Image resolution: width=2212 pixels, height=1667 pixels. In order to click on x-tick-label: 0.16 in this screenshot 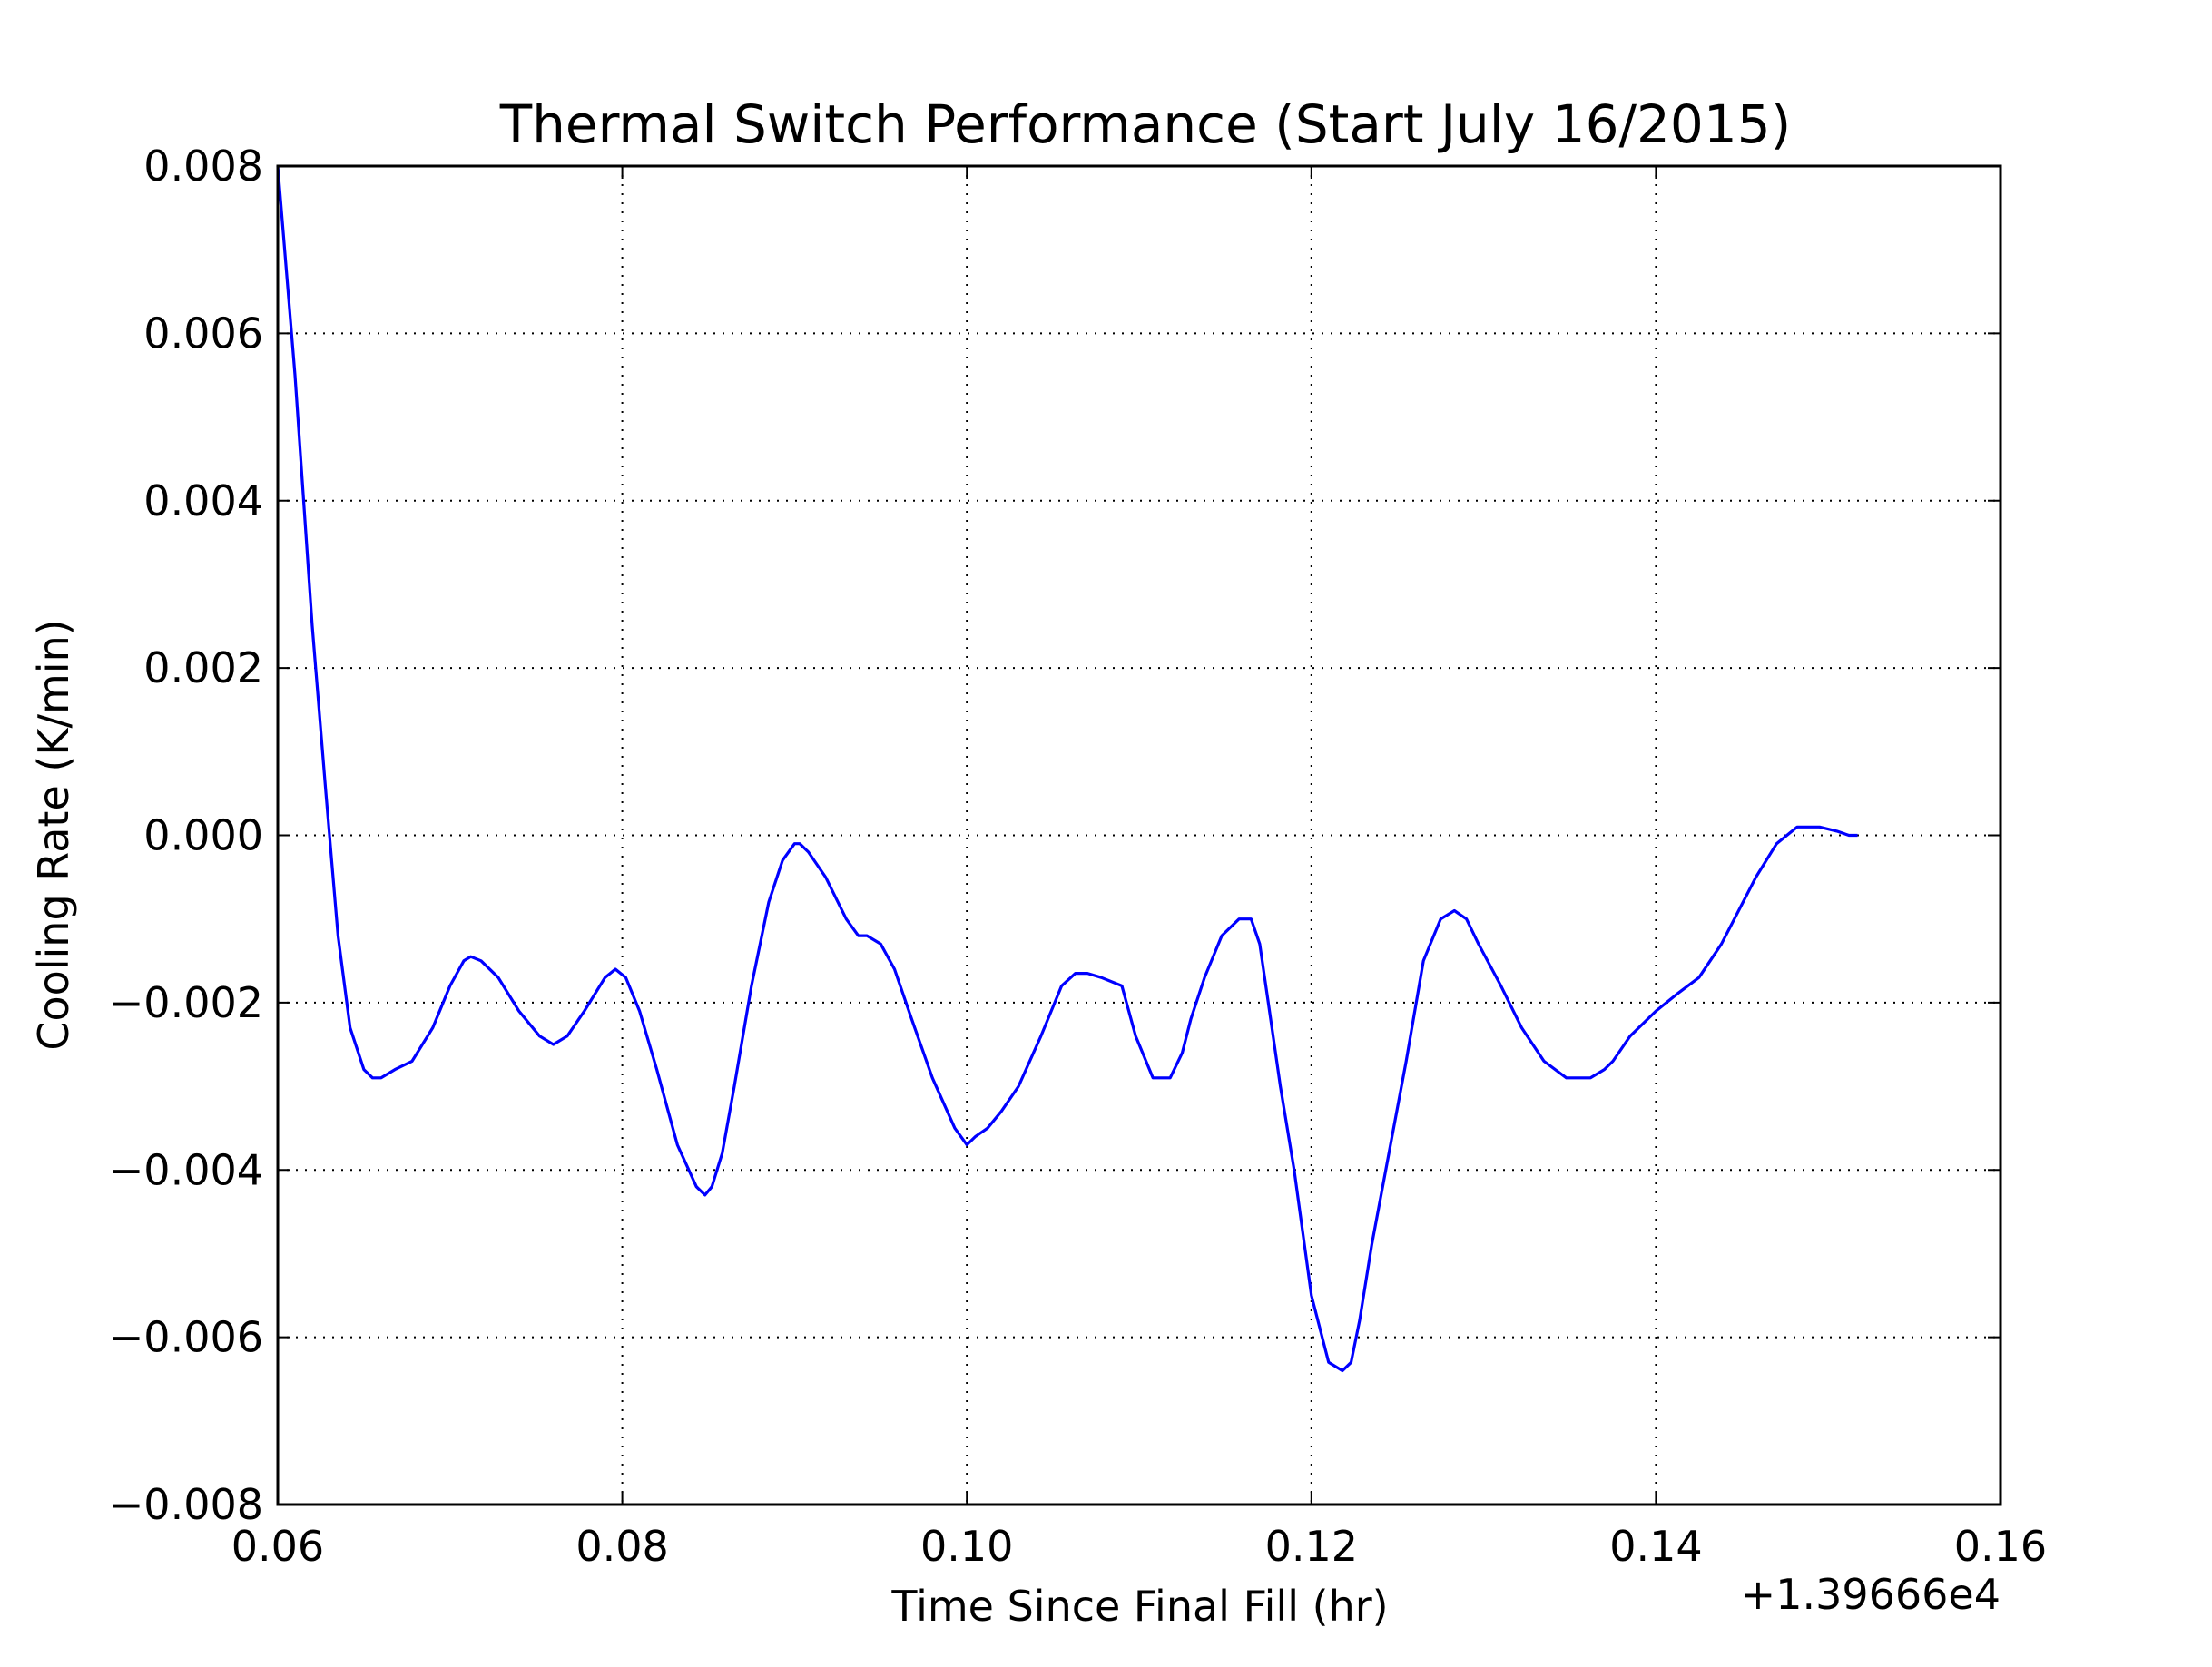, I will do `click(2000, 1547)`.